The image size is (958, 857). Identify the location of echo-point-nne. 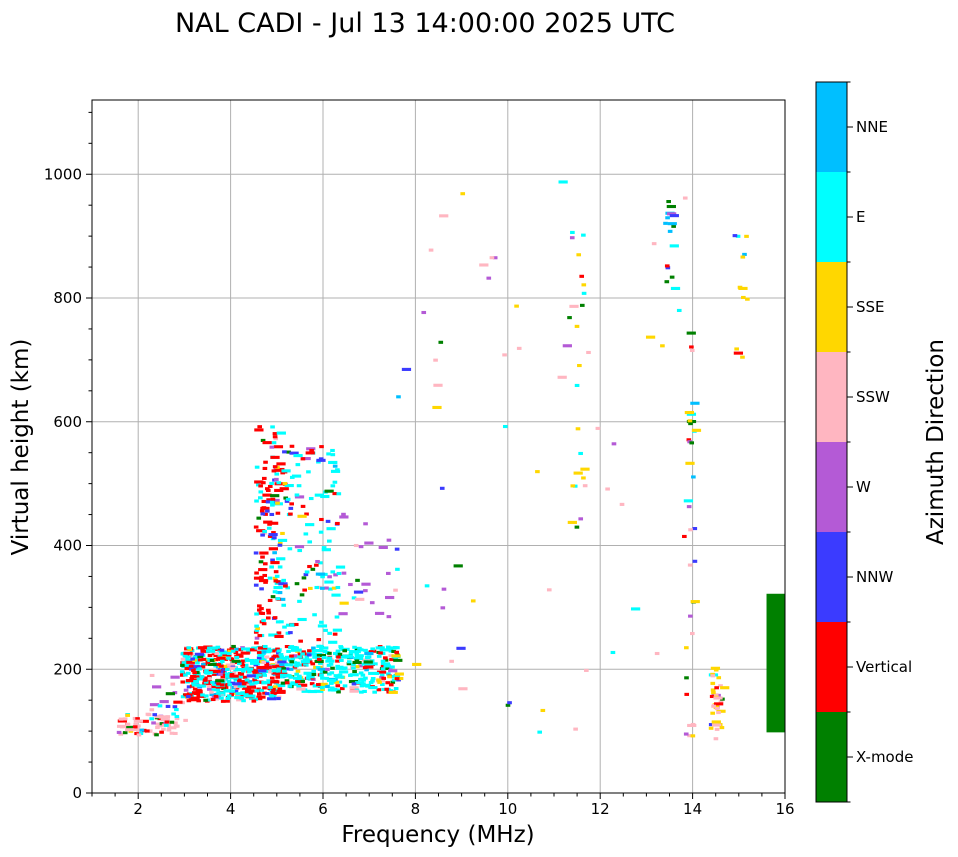
(250, 682).